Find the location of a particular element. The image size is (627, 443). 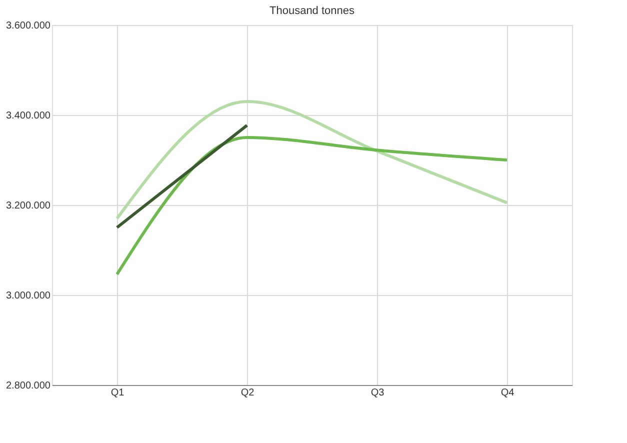

x-tick-label: Q2 is located at coordinates (247, 393).